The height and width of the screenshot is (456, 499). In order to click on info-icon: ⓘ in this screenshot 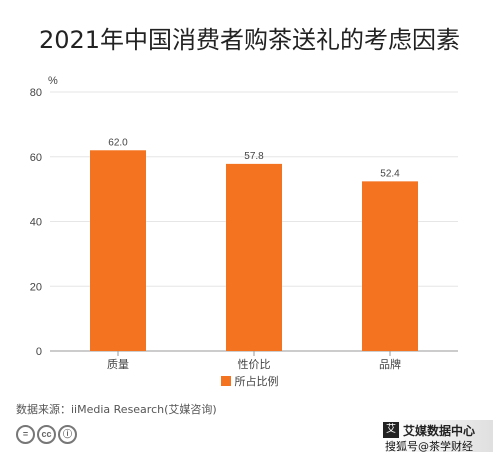, I will do `click(67, 434)`.